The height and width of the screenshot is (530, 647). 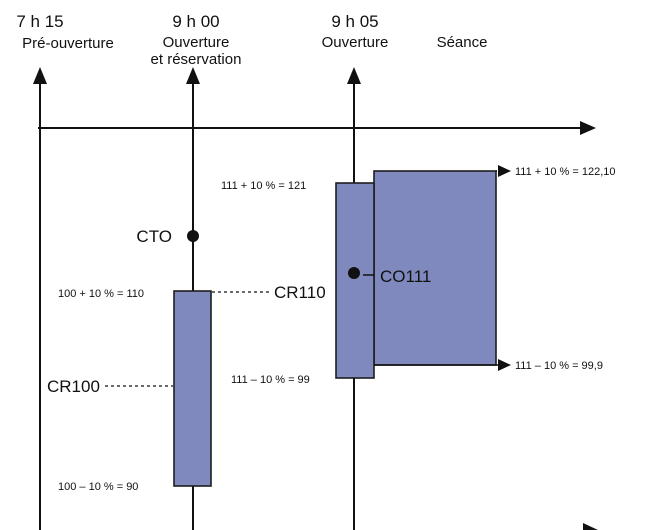 What do you see at coordinates (64, 32) in the screenshot?
I see `header-pre-opening: 7 h 15 Pré-ouverture` at bounding box center [64, 32].